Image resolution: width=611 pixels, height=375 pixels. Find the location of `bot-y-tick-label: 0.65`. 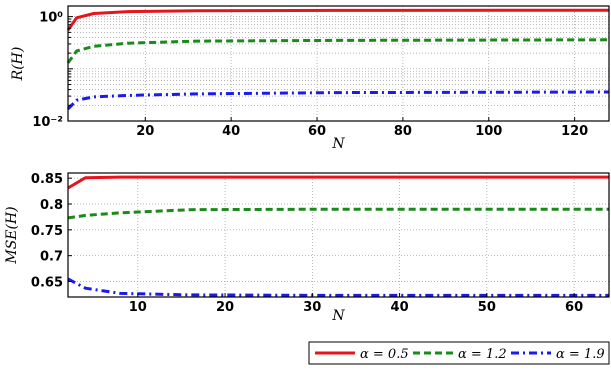

bot-y-tick-label: 0.65 is located at coordinates (47, 283).